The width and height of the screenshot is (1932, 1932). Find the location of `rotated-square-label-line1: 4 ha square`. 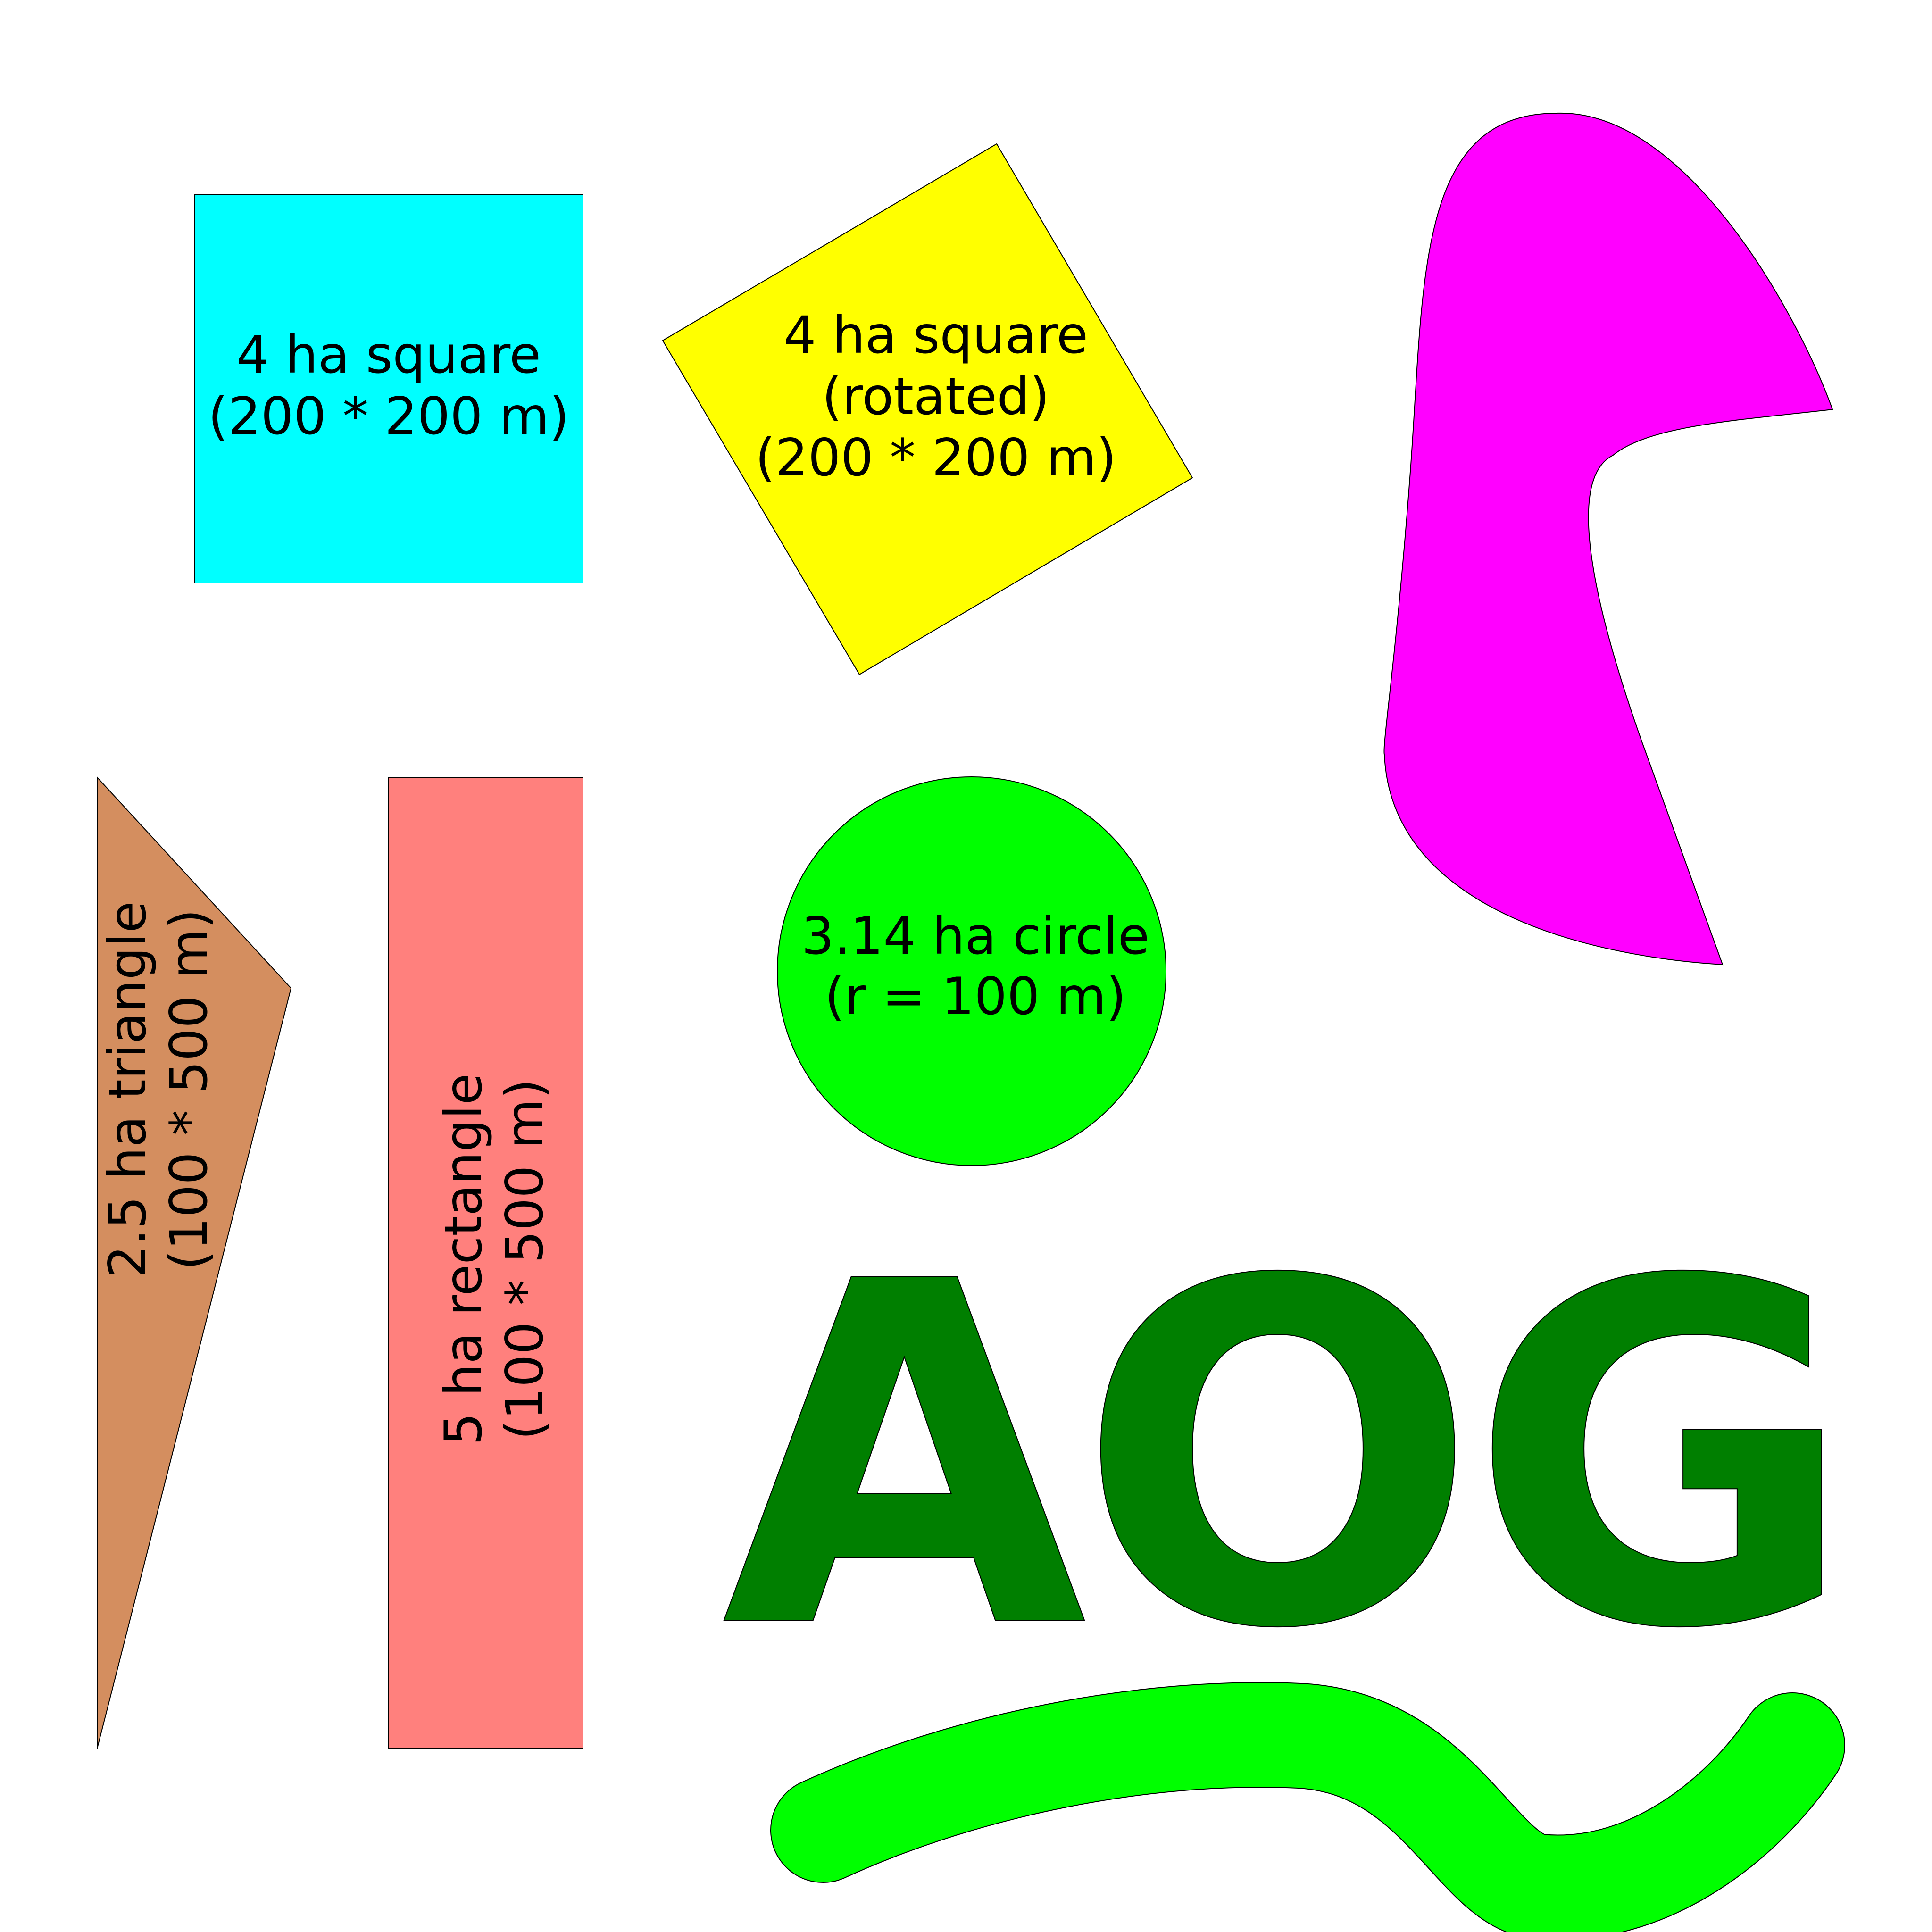

rotated-square-label-line1: 4 ha square is located at coordinates (936, 335).